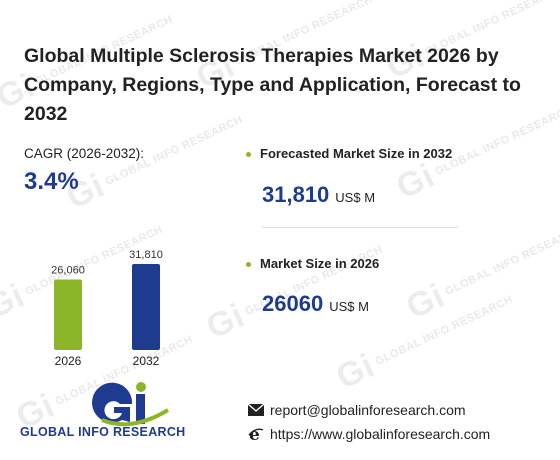 The image size is (560, 460). I want to click on contact-web-row: e https://www.globalinforesearch.com, so click(369, 435).